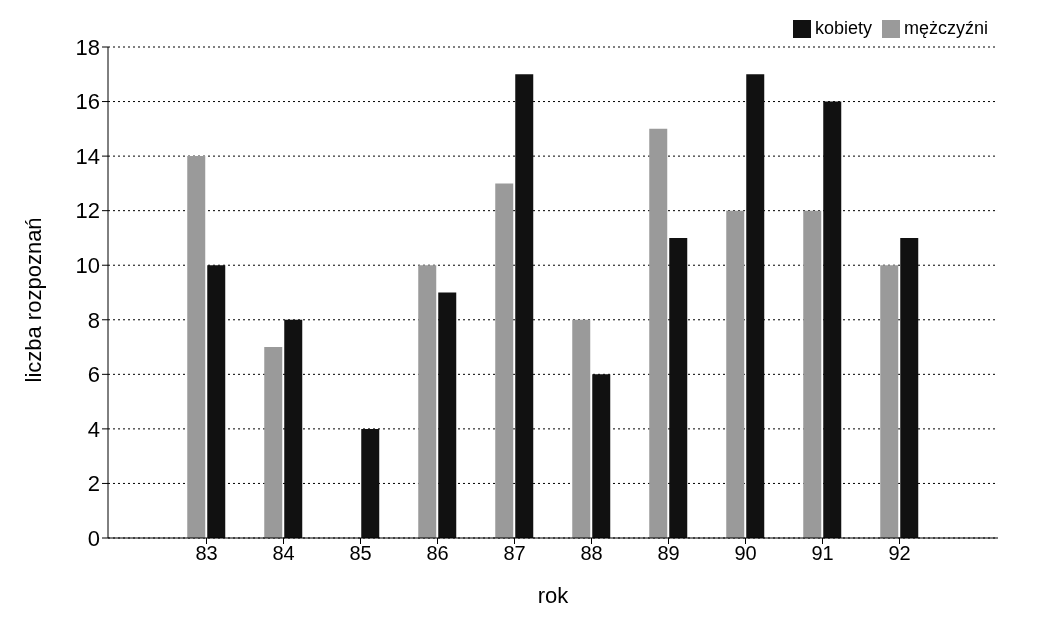 Image resolution: width=1046 pixels, height=636 pixels. I want to click on y-tick-label: 18, so click(87, 47).